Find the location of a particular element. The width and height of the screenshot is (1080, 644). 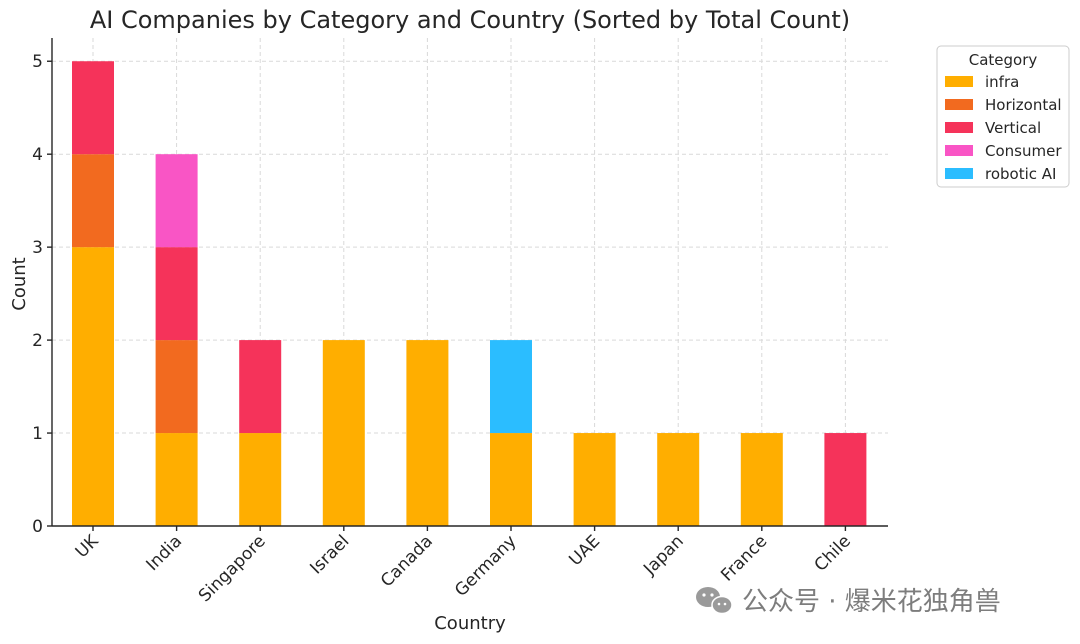

y-tick-label: 0 is located at coordinates (37, 527).